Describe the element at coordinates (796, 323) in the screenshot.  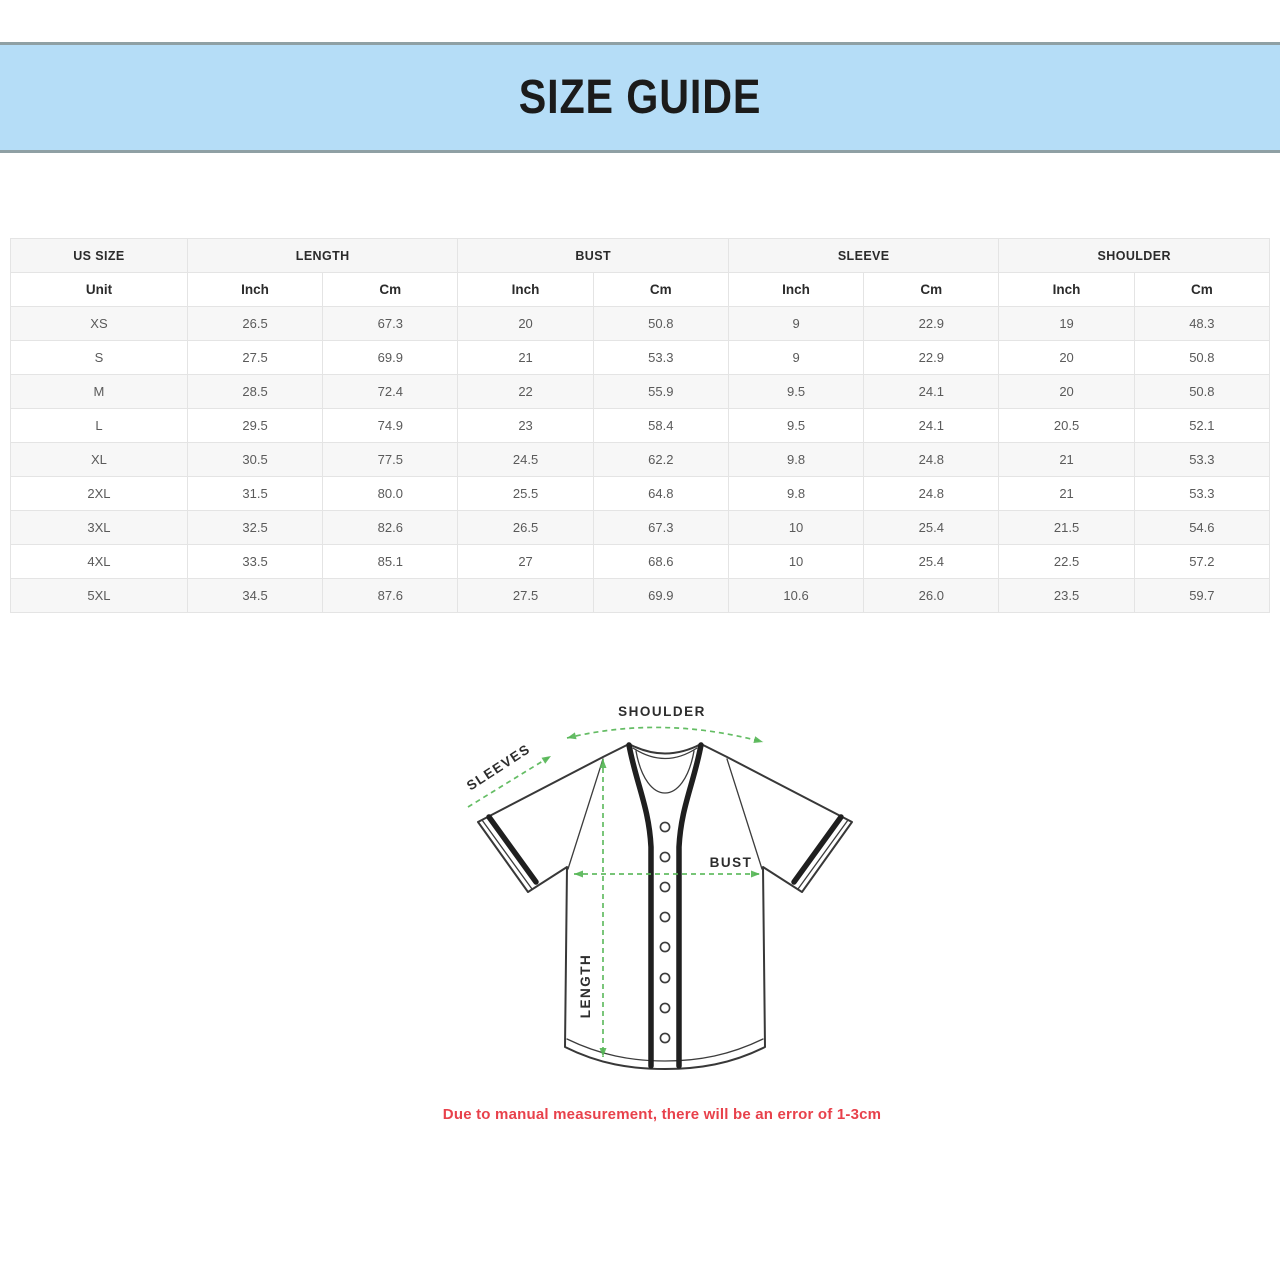
I see `value-cell: 9` at that location.